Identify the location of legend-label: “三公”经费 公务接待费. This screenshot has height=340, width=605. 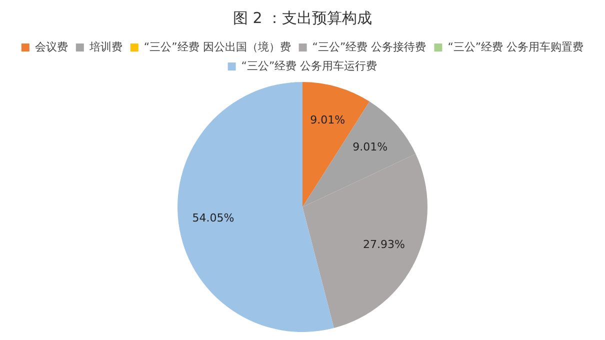
(369, 47).